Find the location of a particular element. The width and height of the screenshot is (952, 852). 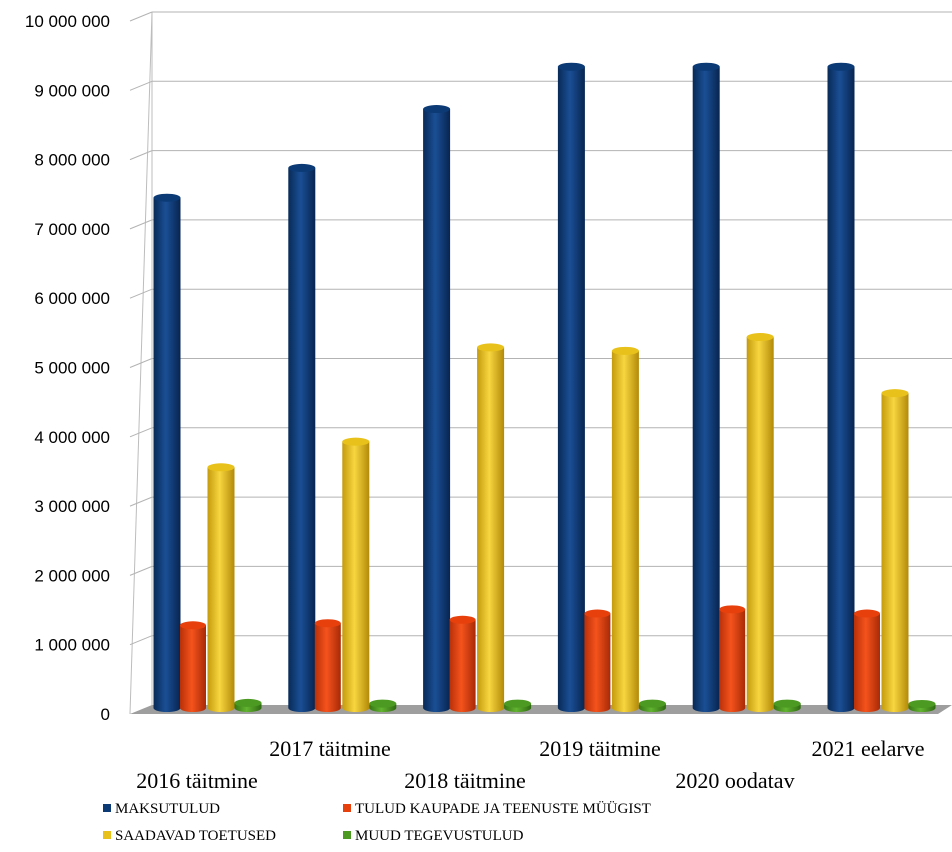

legend-item: MAKSUTULUD is located at coordinates (161, 809).